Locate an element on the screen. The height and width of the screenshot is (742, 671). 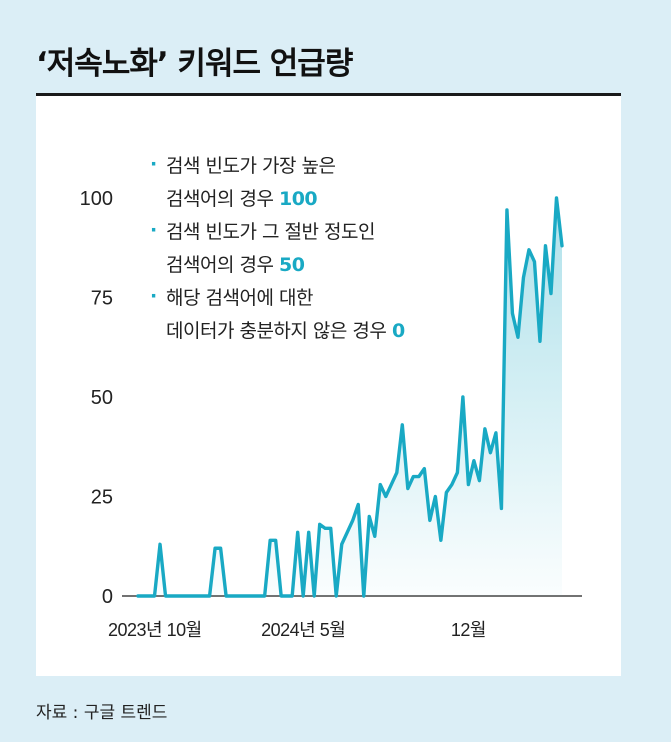
legend-line-1: 해당 검색어에 대한 is located at coordinates (239, 298).